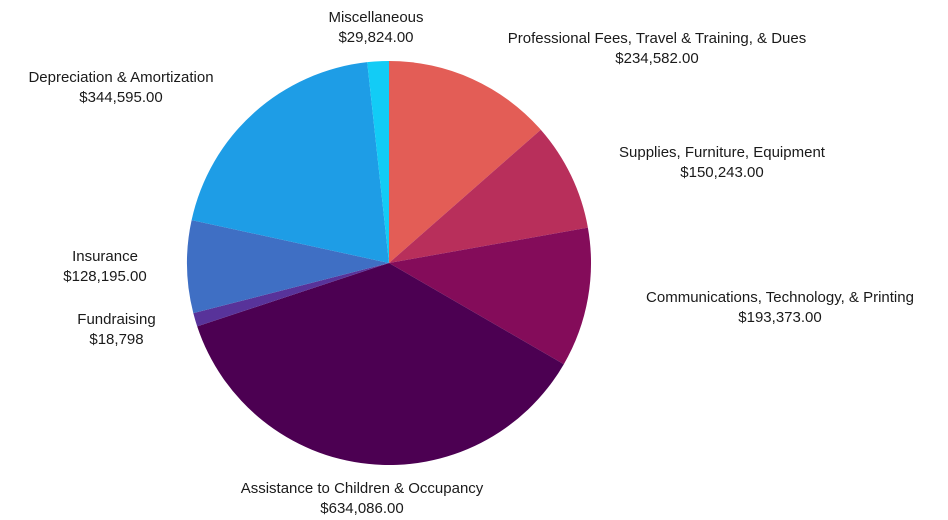 The width and height of the screenshot is (948, 520). I want to click on pie-slice-fundraising, so click(291, 295).